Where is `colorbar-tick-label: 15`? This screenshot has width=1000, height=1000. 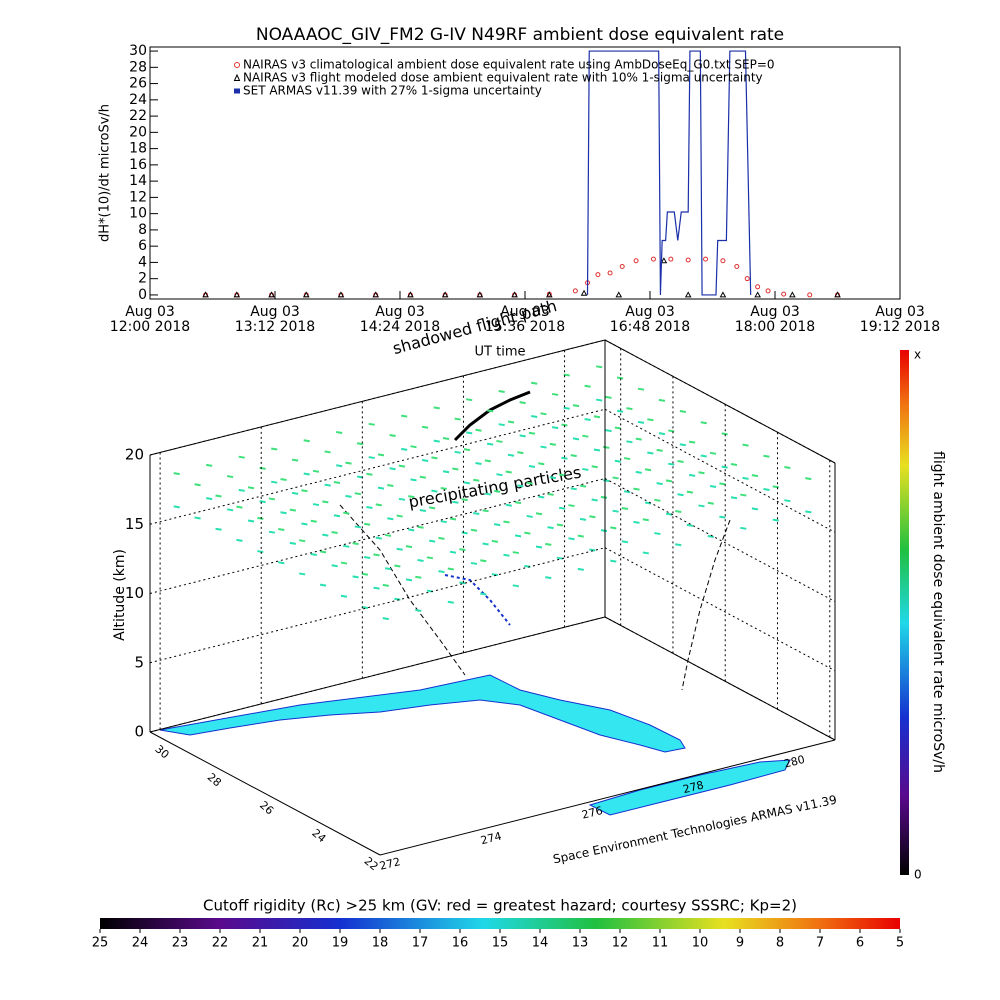
colorbar-tick-label: 15 is located at coordinates (500, 943).